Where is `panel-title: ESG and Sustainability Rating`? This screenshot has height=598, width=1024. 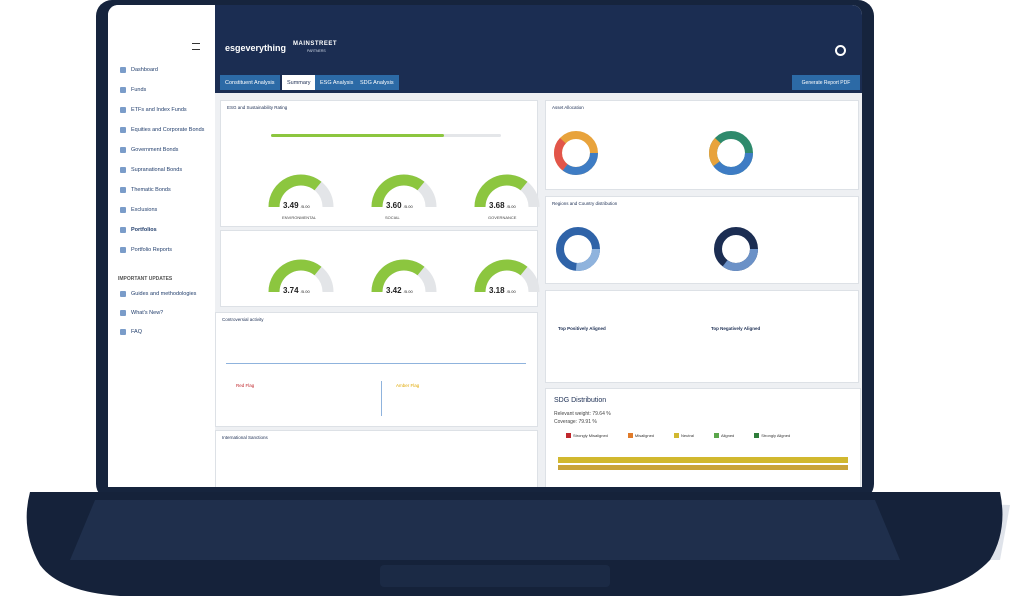 panel-title: ESG and Sustainability Rating is located at coordinates (257, 107).